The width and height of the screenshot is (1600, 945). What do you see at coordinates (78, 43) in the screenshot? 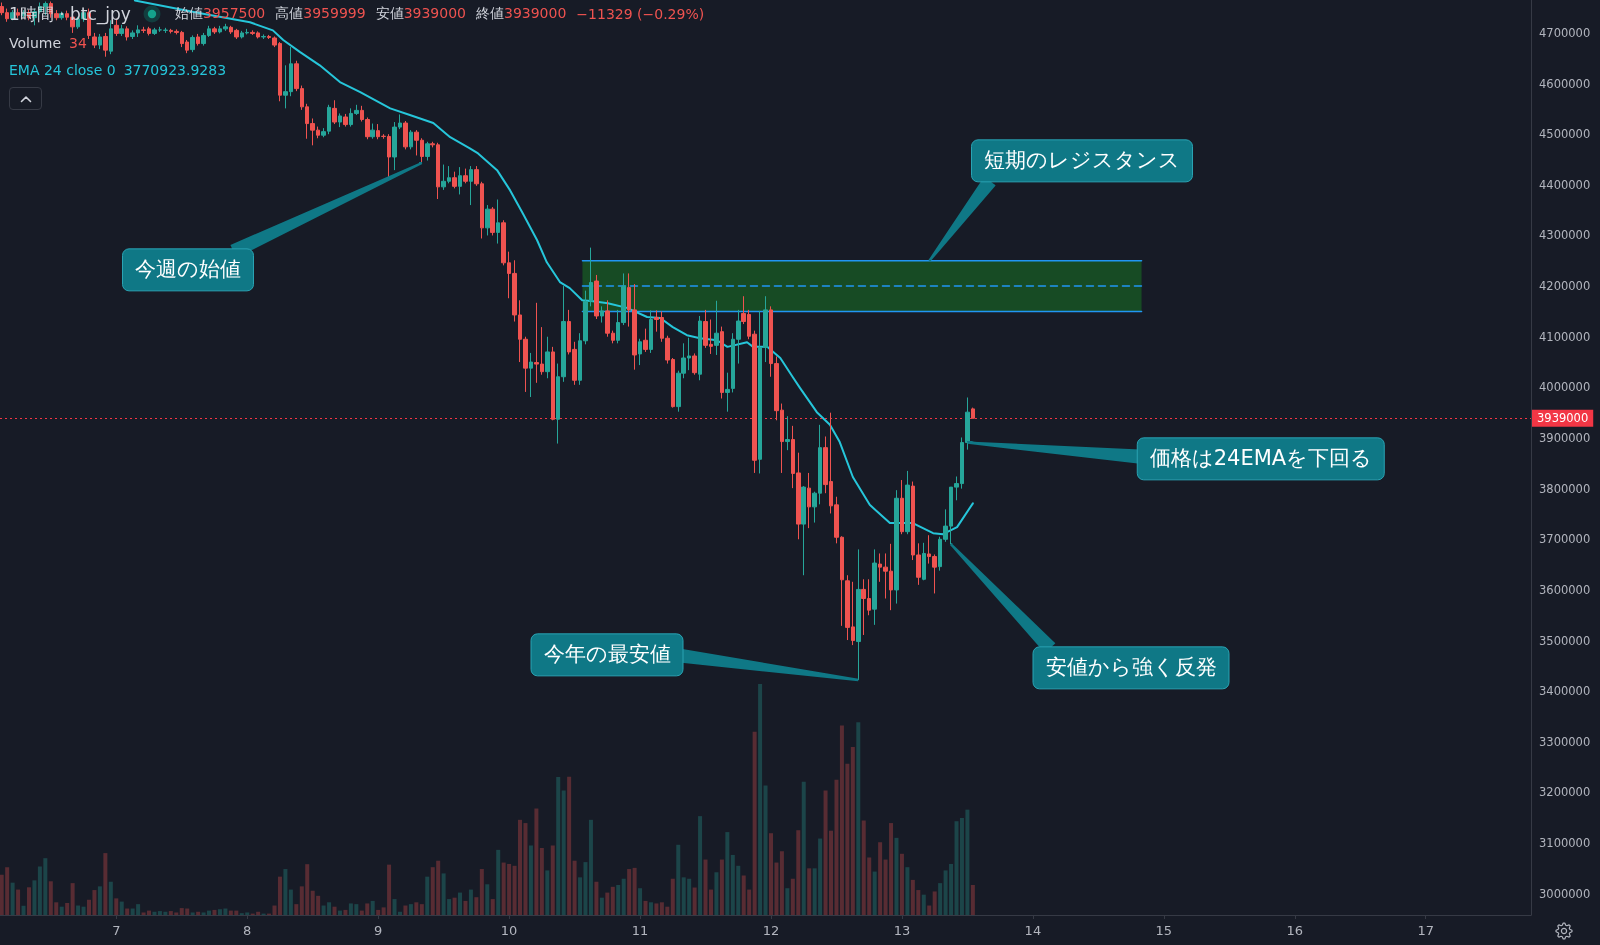
I see `annotation: 34` at bounding box center [78, 43].